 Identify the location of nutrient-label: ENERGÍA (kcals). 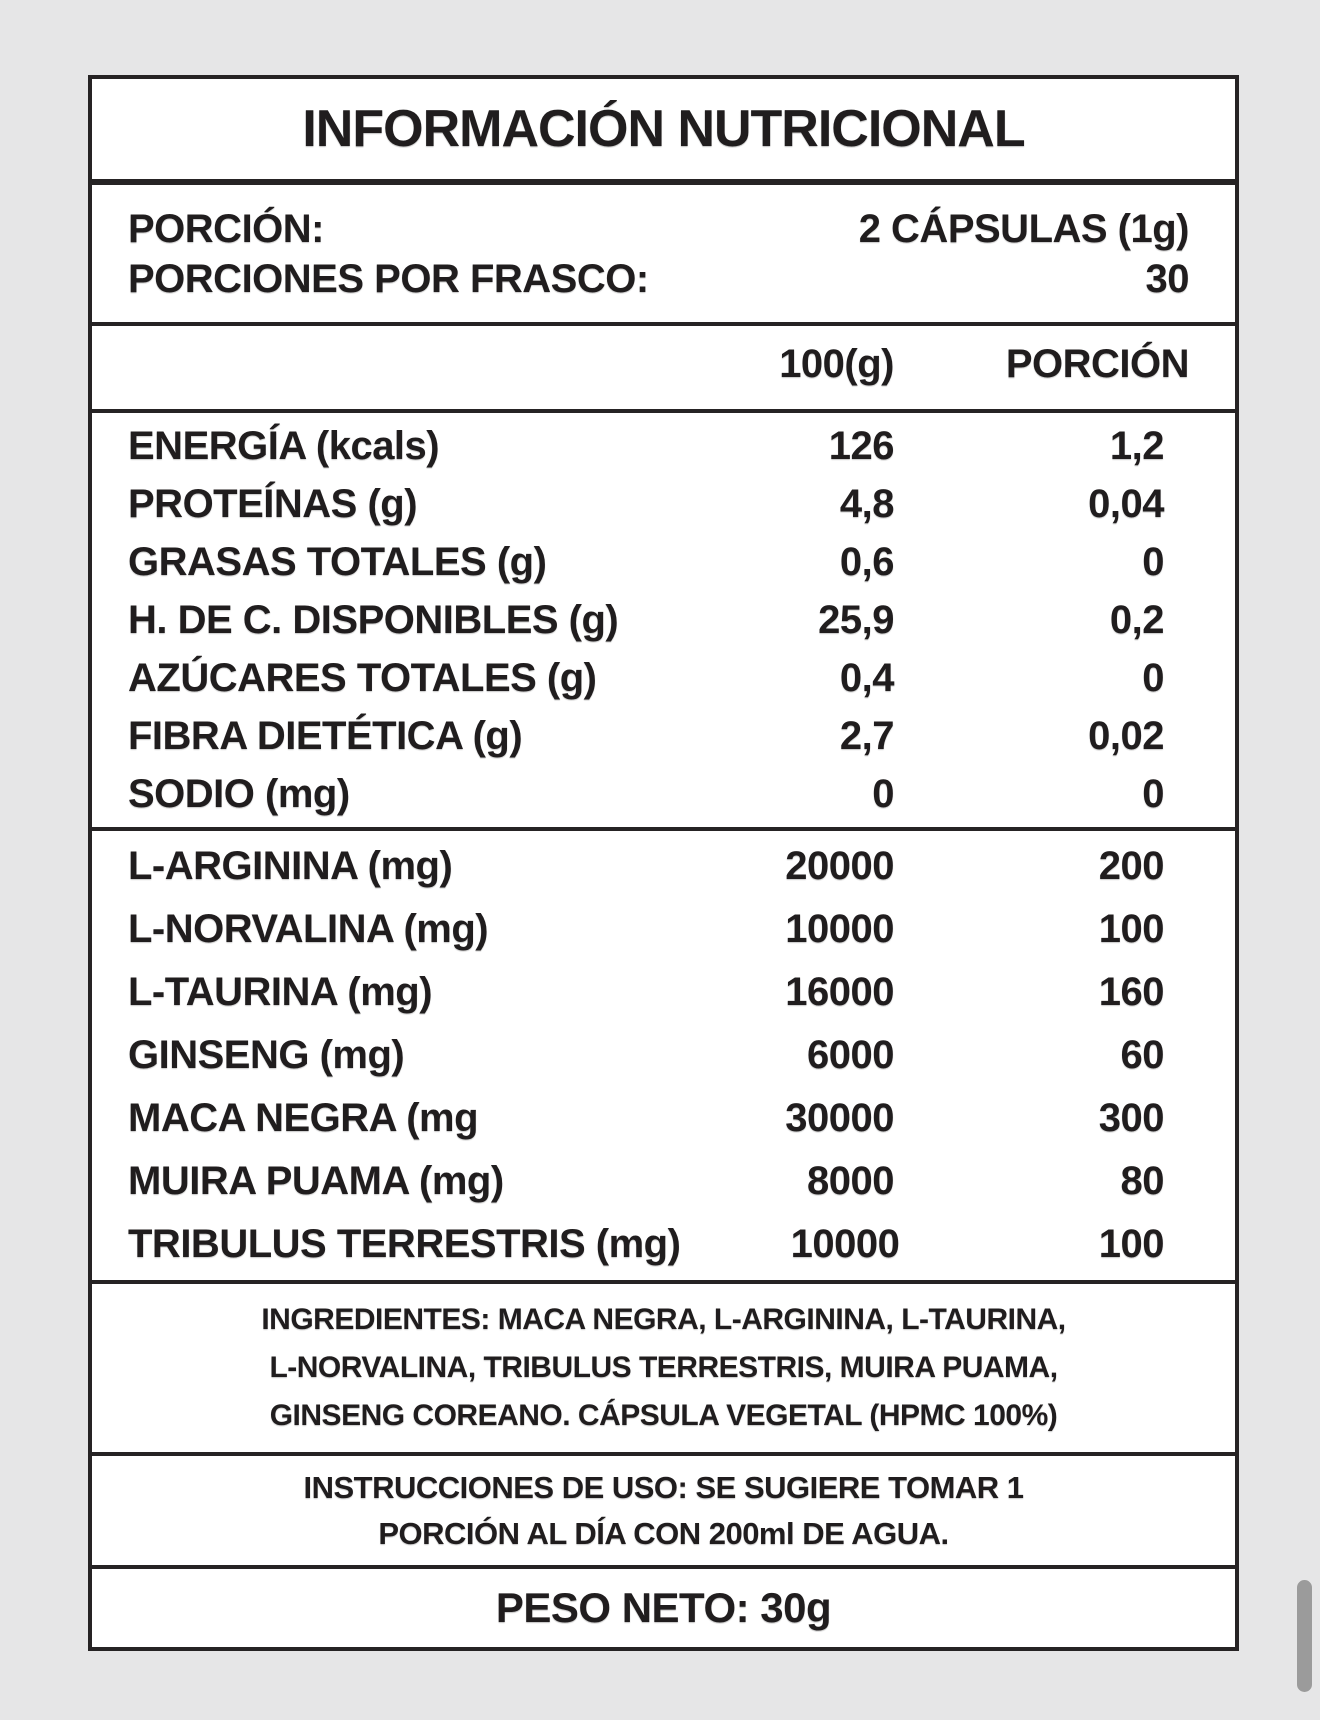
(284, 445).